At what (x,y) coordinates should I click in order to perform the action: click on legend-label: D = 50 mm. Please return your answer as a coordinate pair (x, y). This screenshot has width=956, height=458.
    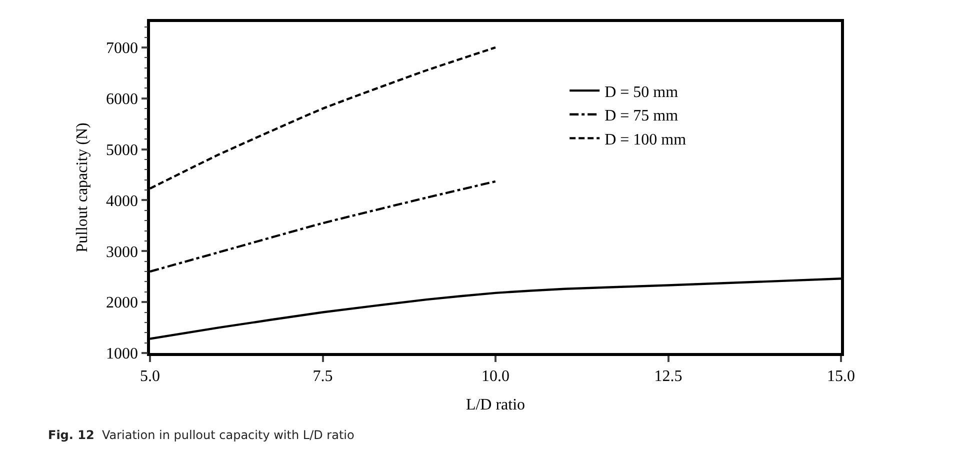
    Looking at the image, I should click on (641, 92).